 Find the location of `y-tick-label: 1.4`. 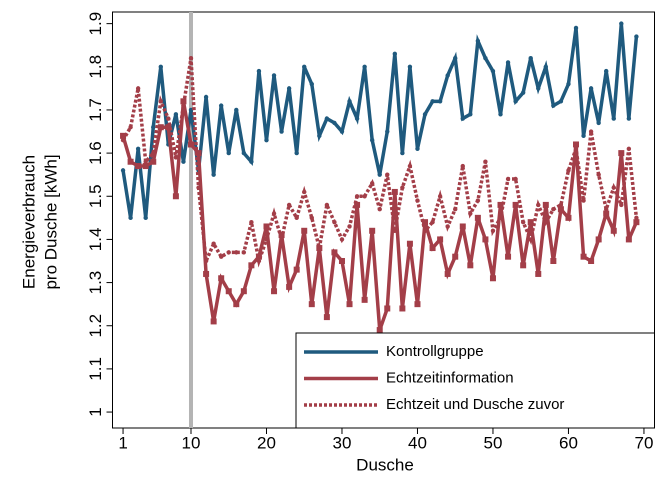

y-tick-label: 1.4 is located at coordinates (95, 240).